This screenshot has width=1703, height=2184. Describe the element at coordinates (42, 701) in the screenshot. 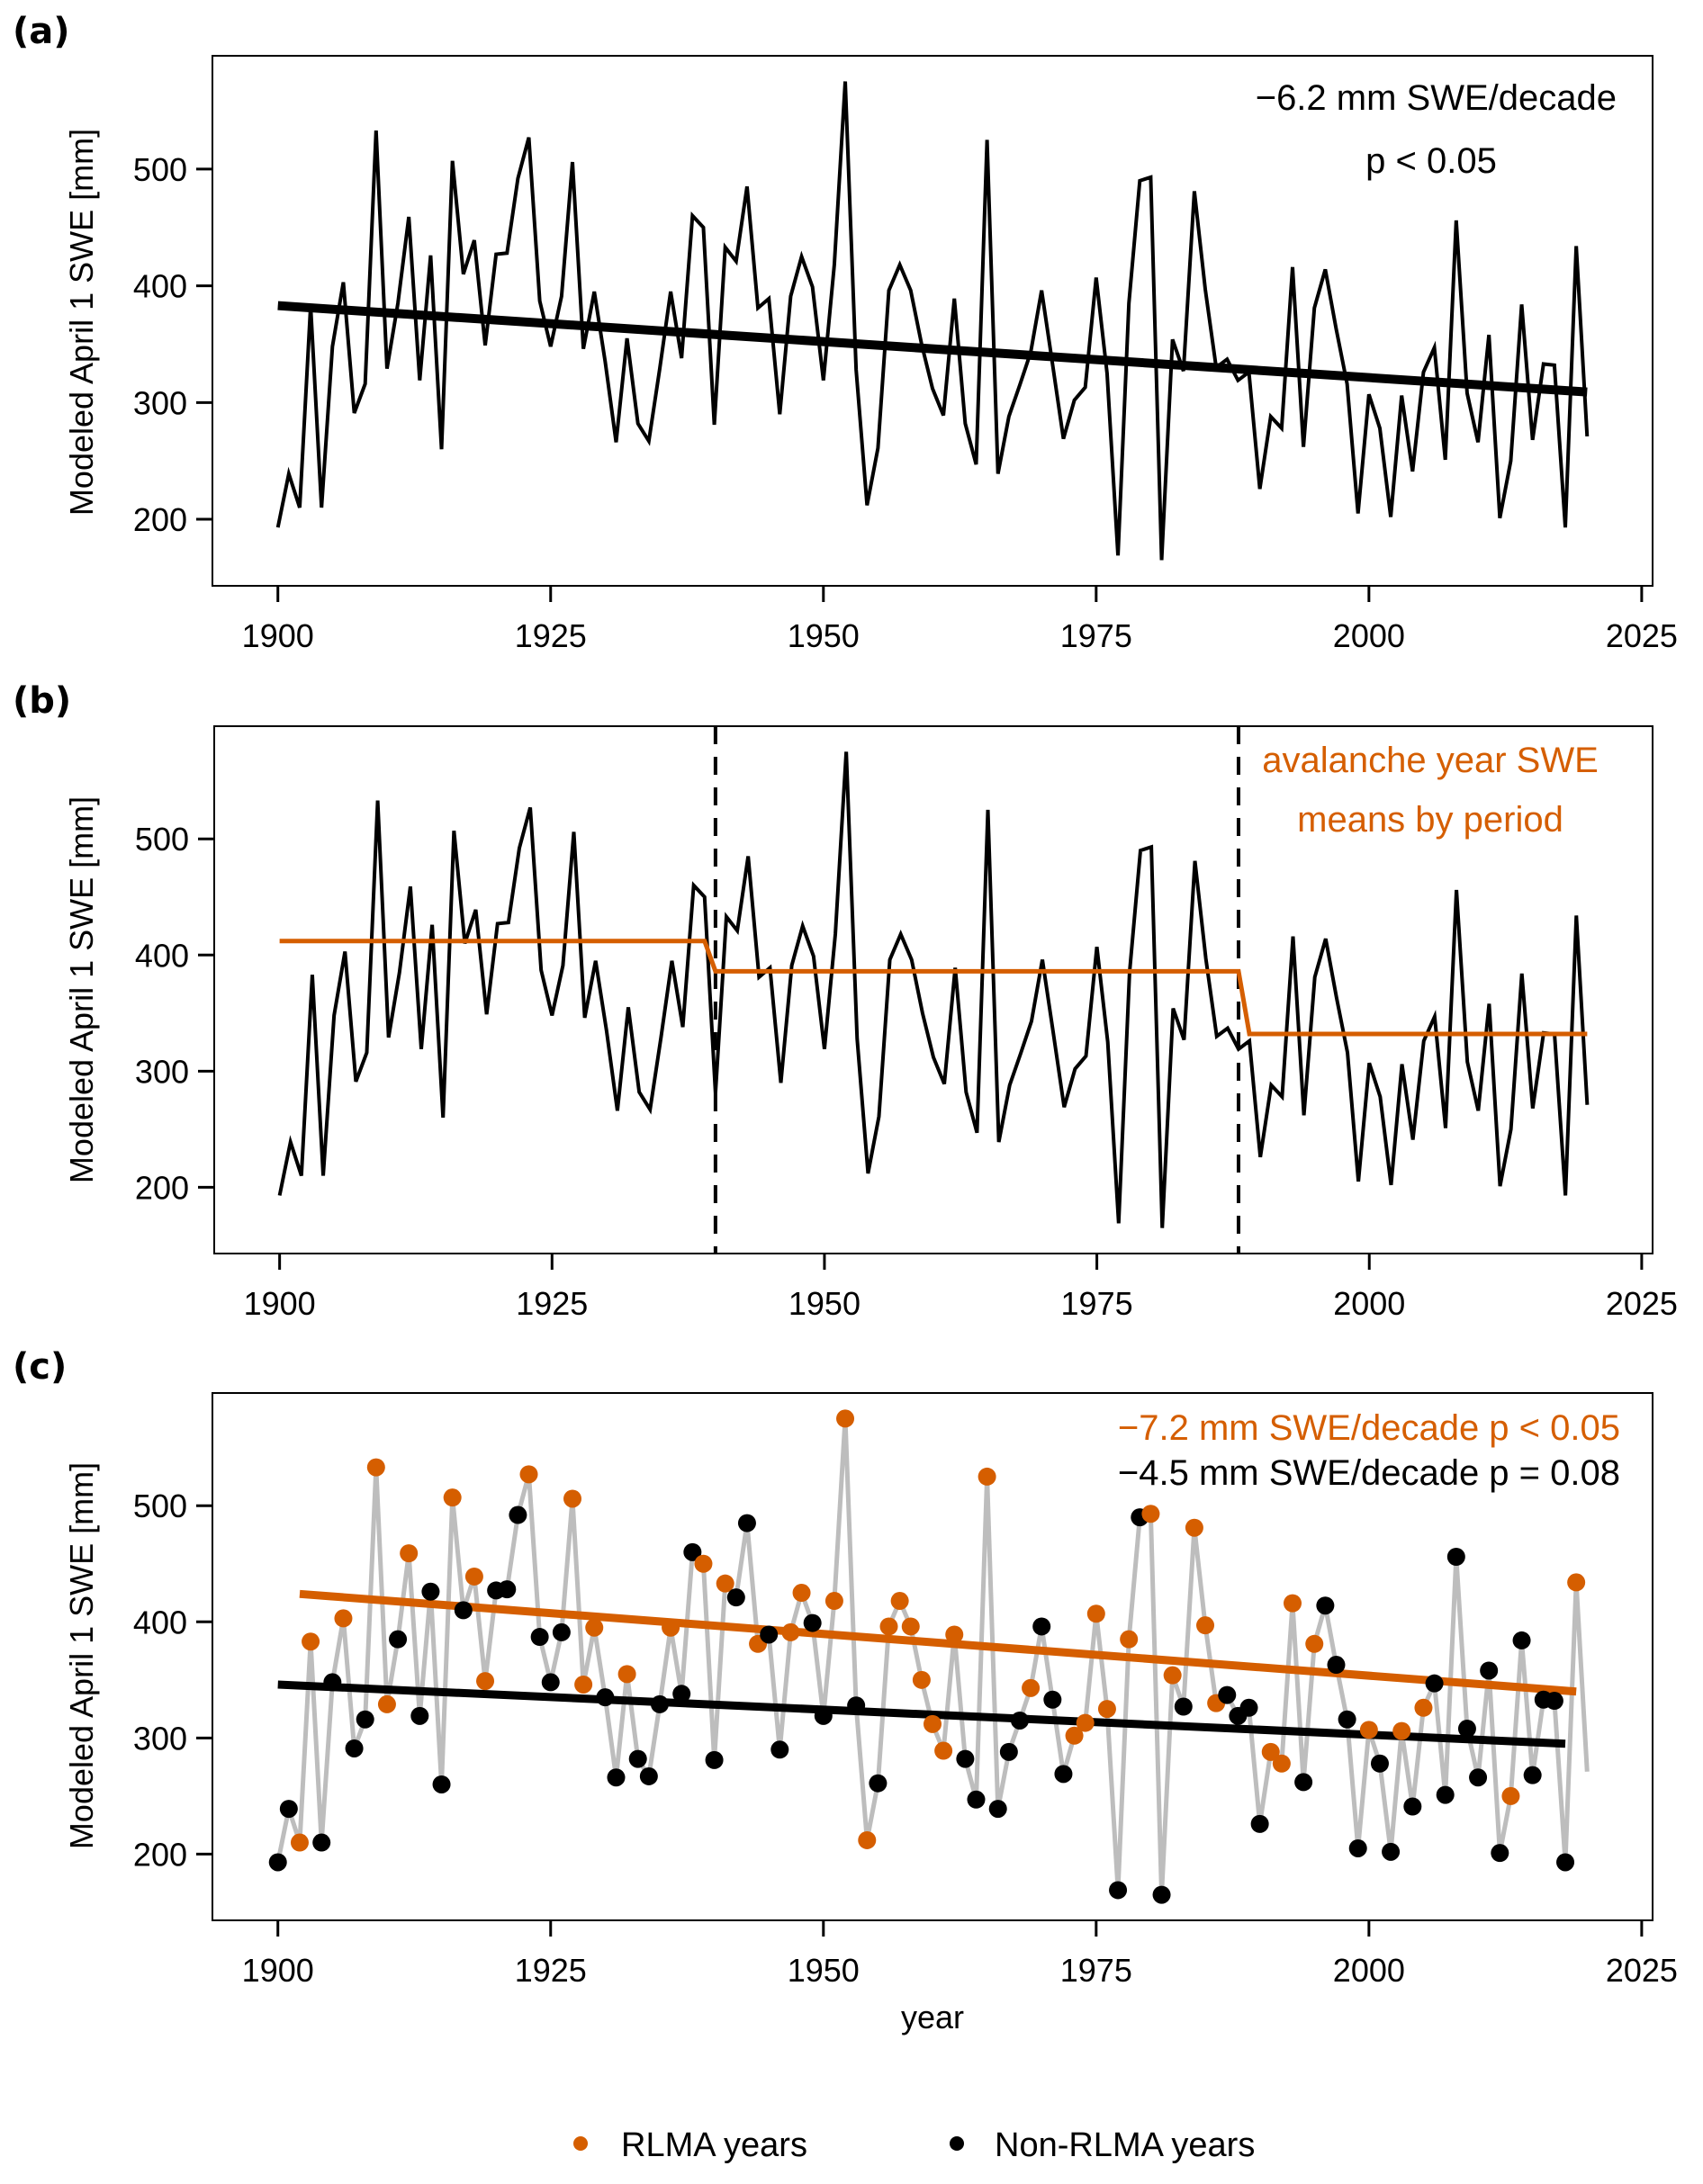

I see `panel-label-b: (b)` at that location.